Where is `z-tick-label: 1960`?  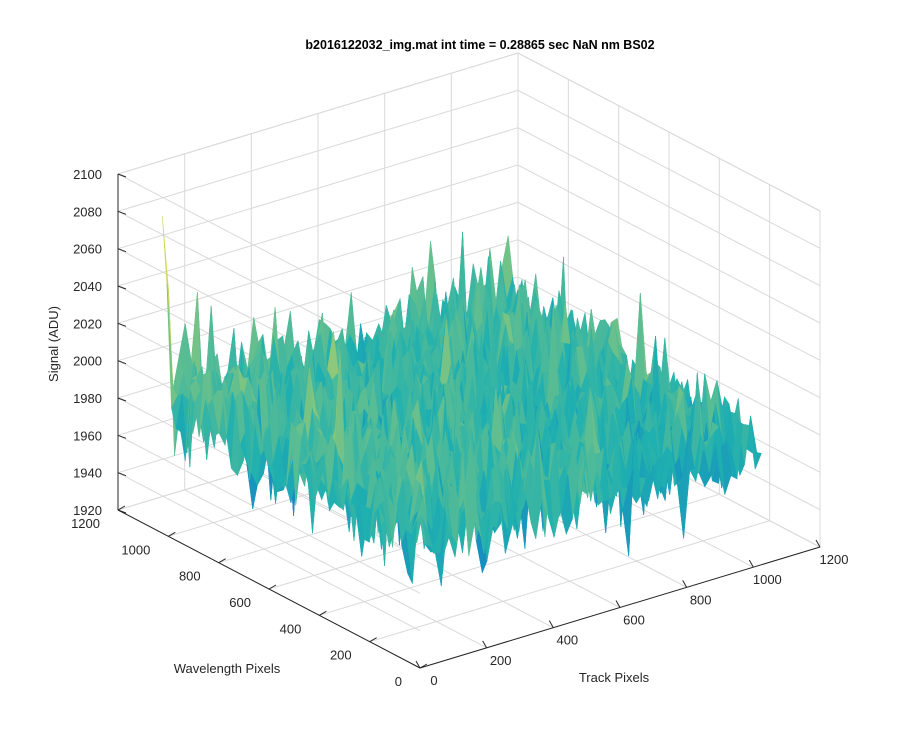
z-tick-label: 1960 is located at coordinates (87, 435).